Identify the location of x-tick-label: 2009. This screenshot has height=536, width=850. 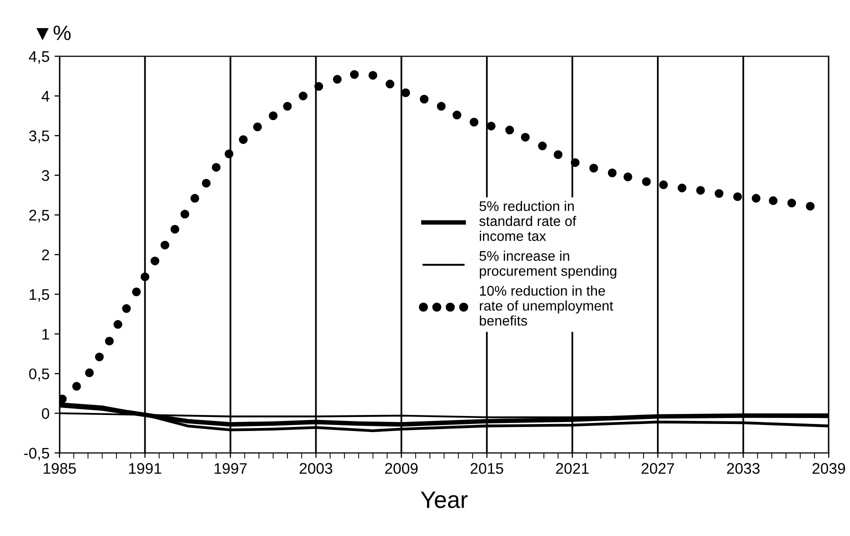
(401, 468).